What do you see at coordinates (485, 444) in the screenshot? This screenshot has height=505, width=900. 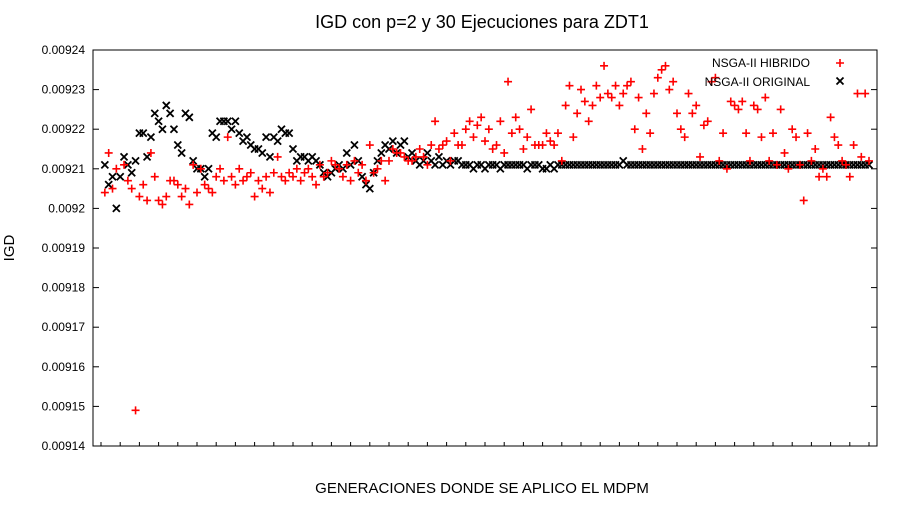 I see `x-axis` at bounding box center [485, 444].